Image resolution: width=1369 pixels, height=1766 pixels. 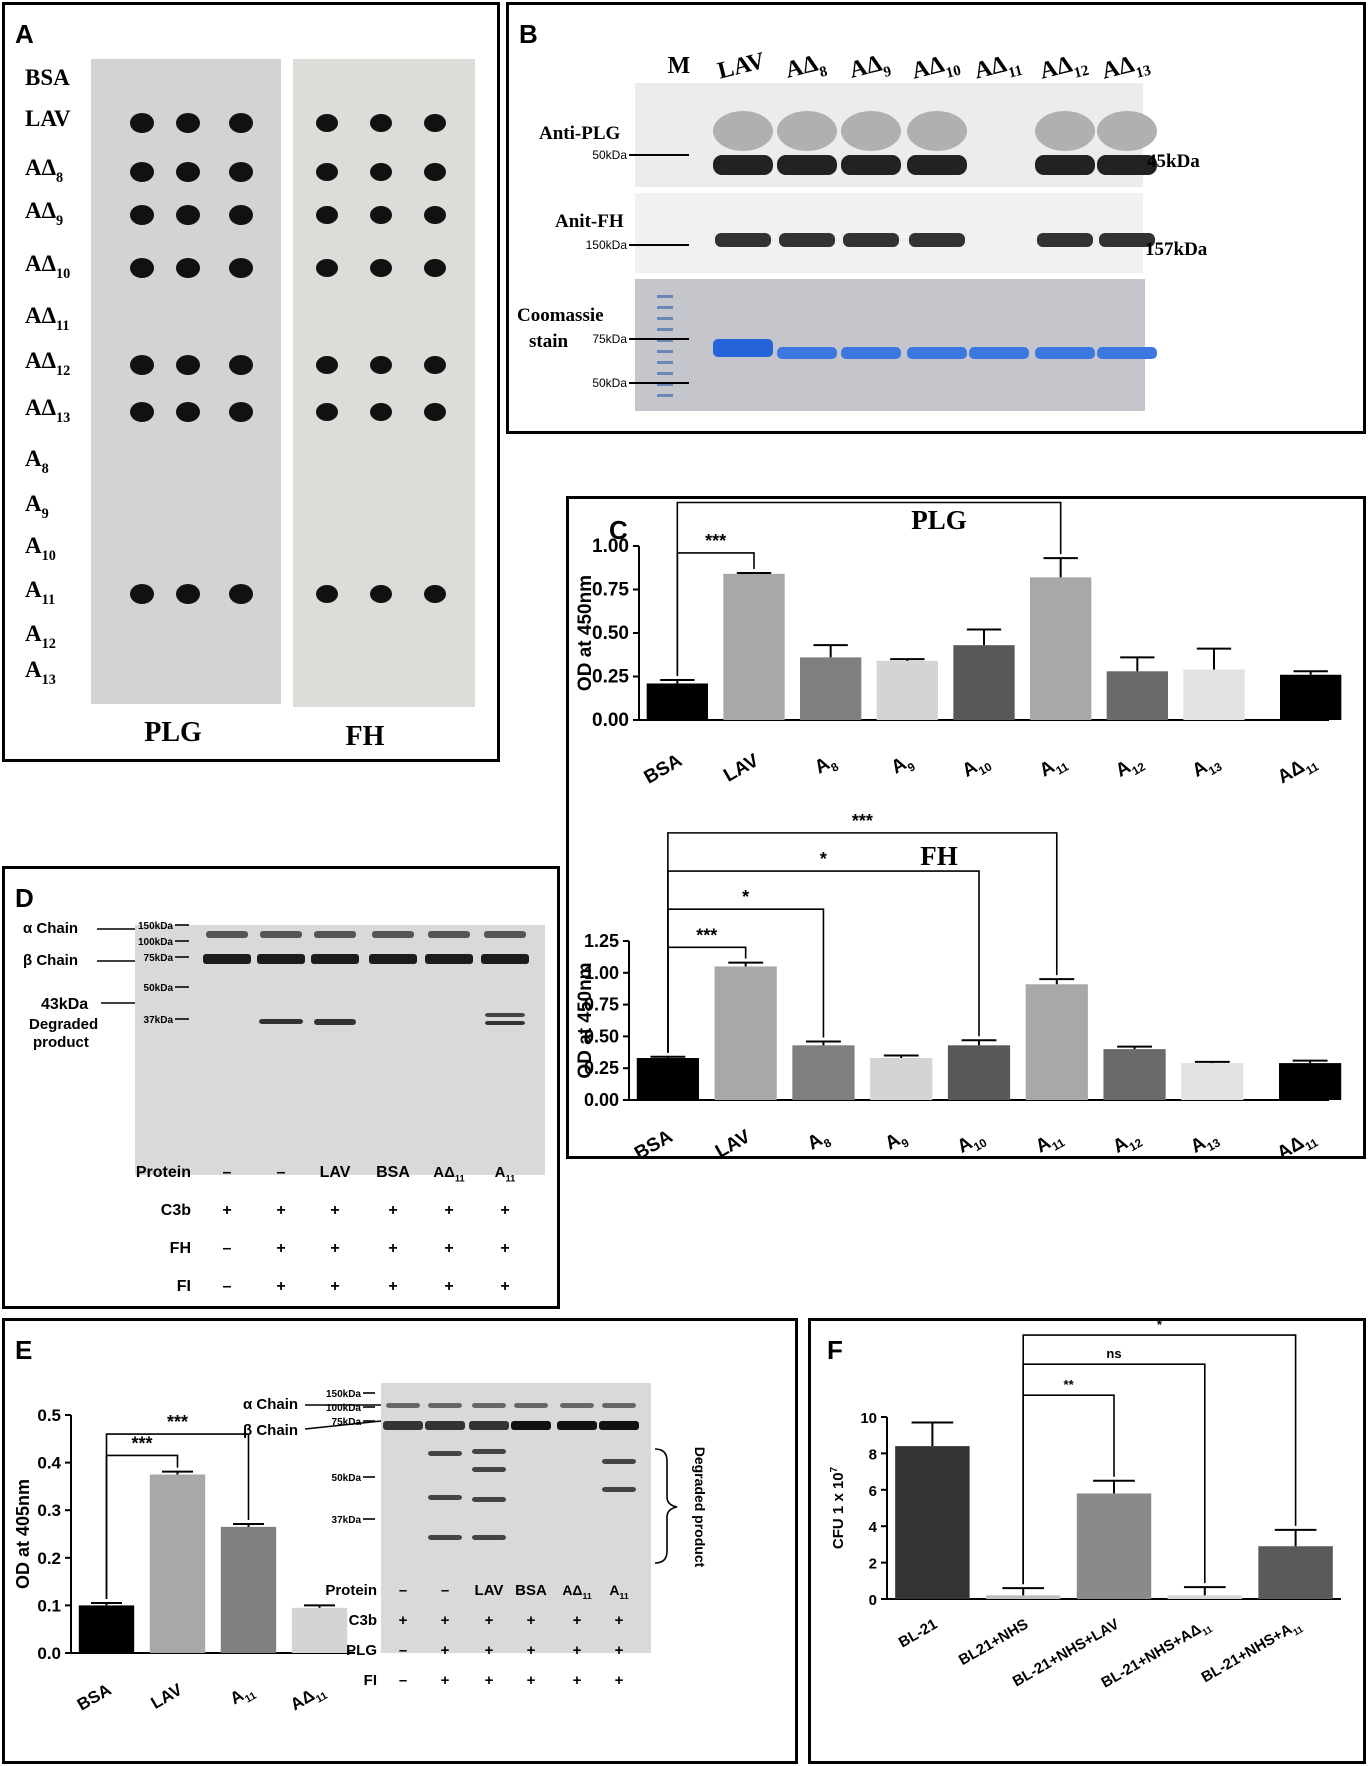 I want to click on chart-fh-y-axis-label: OD at 450nm, so click(x=585, y=1020).